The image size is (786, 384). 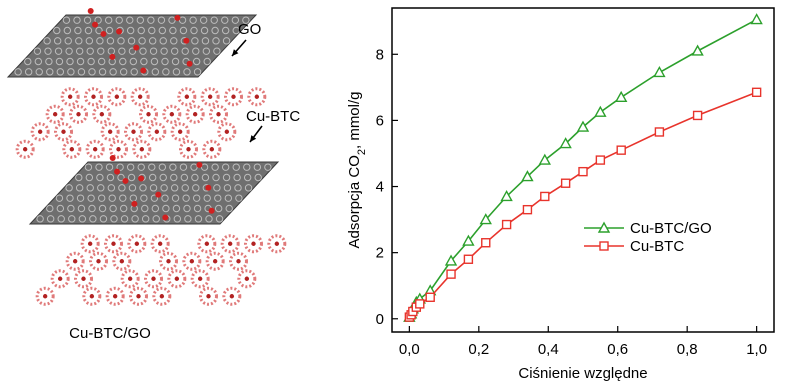 What do you see at coordinates (380, 54) in the screenshot?
I see `y-tick-label: 8` at bounding box center [380, 54].